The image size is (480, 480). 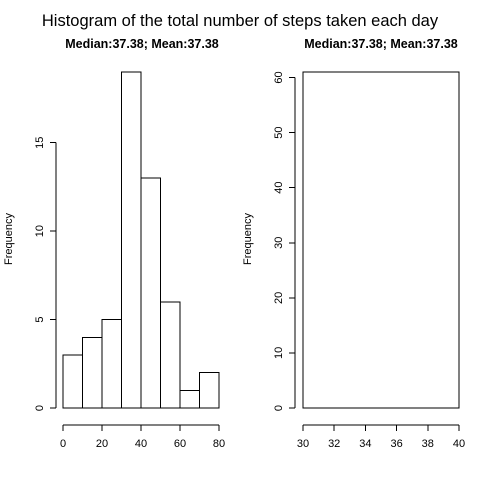 What do you see at coordinates (102, 444) in the screenshot?
I see `left-x-tick-label: 20` at bounding box center [102, 444].